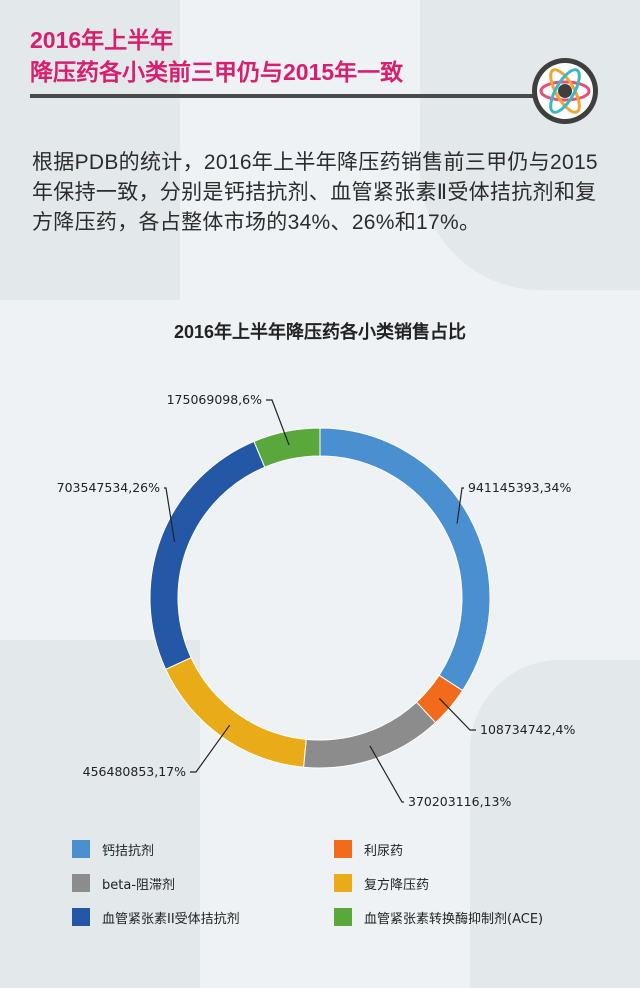 This screenshot has width=640, height=988. What do you see at coordinates (528, 729) in the screenshot?
I see `data-label: 108734742,4%` at bounding box center [528, 729].